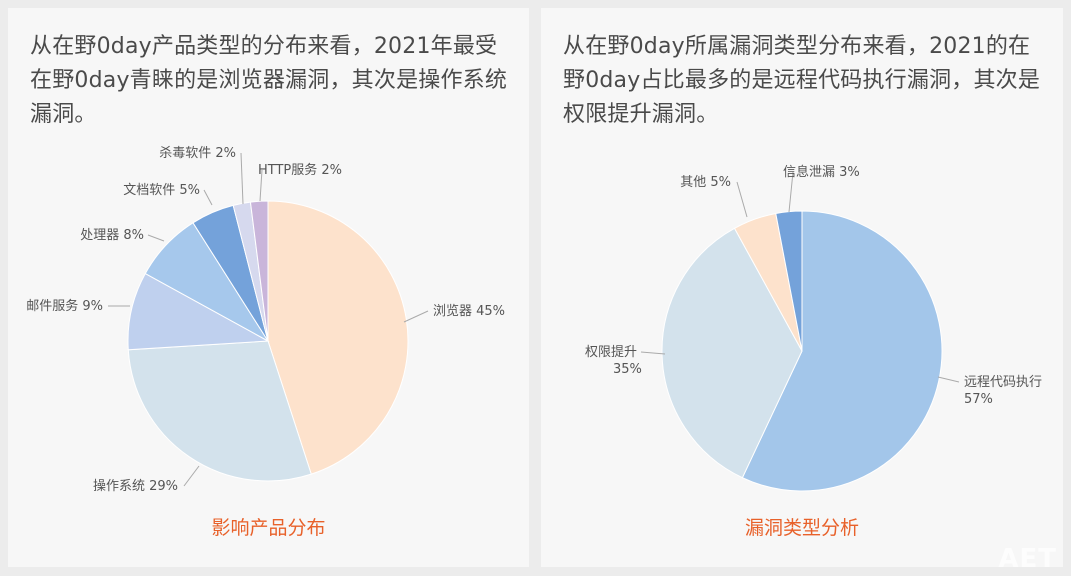 This screenshot has height=576, width=1071. Describe the element at coordinates (705, 182) in the screenshot. I see `slice-label: 其他 5%` at that location.